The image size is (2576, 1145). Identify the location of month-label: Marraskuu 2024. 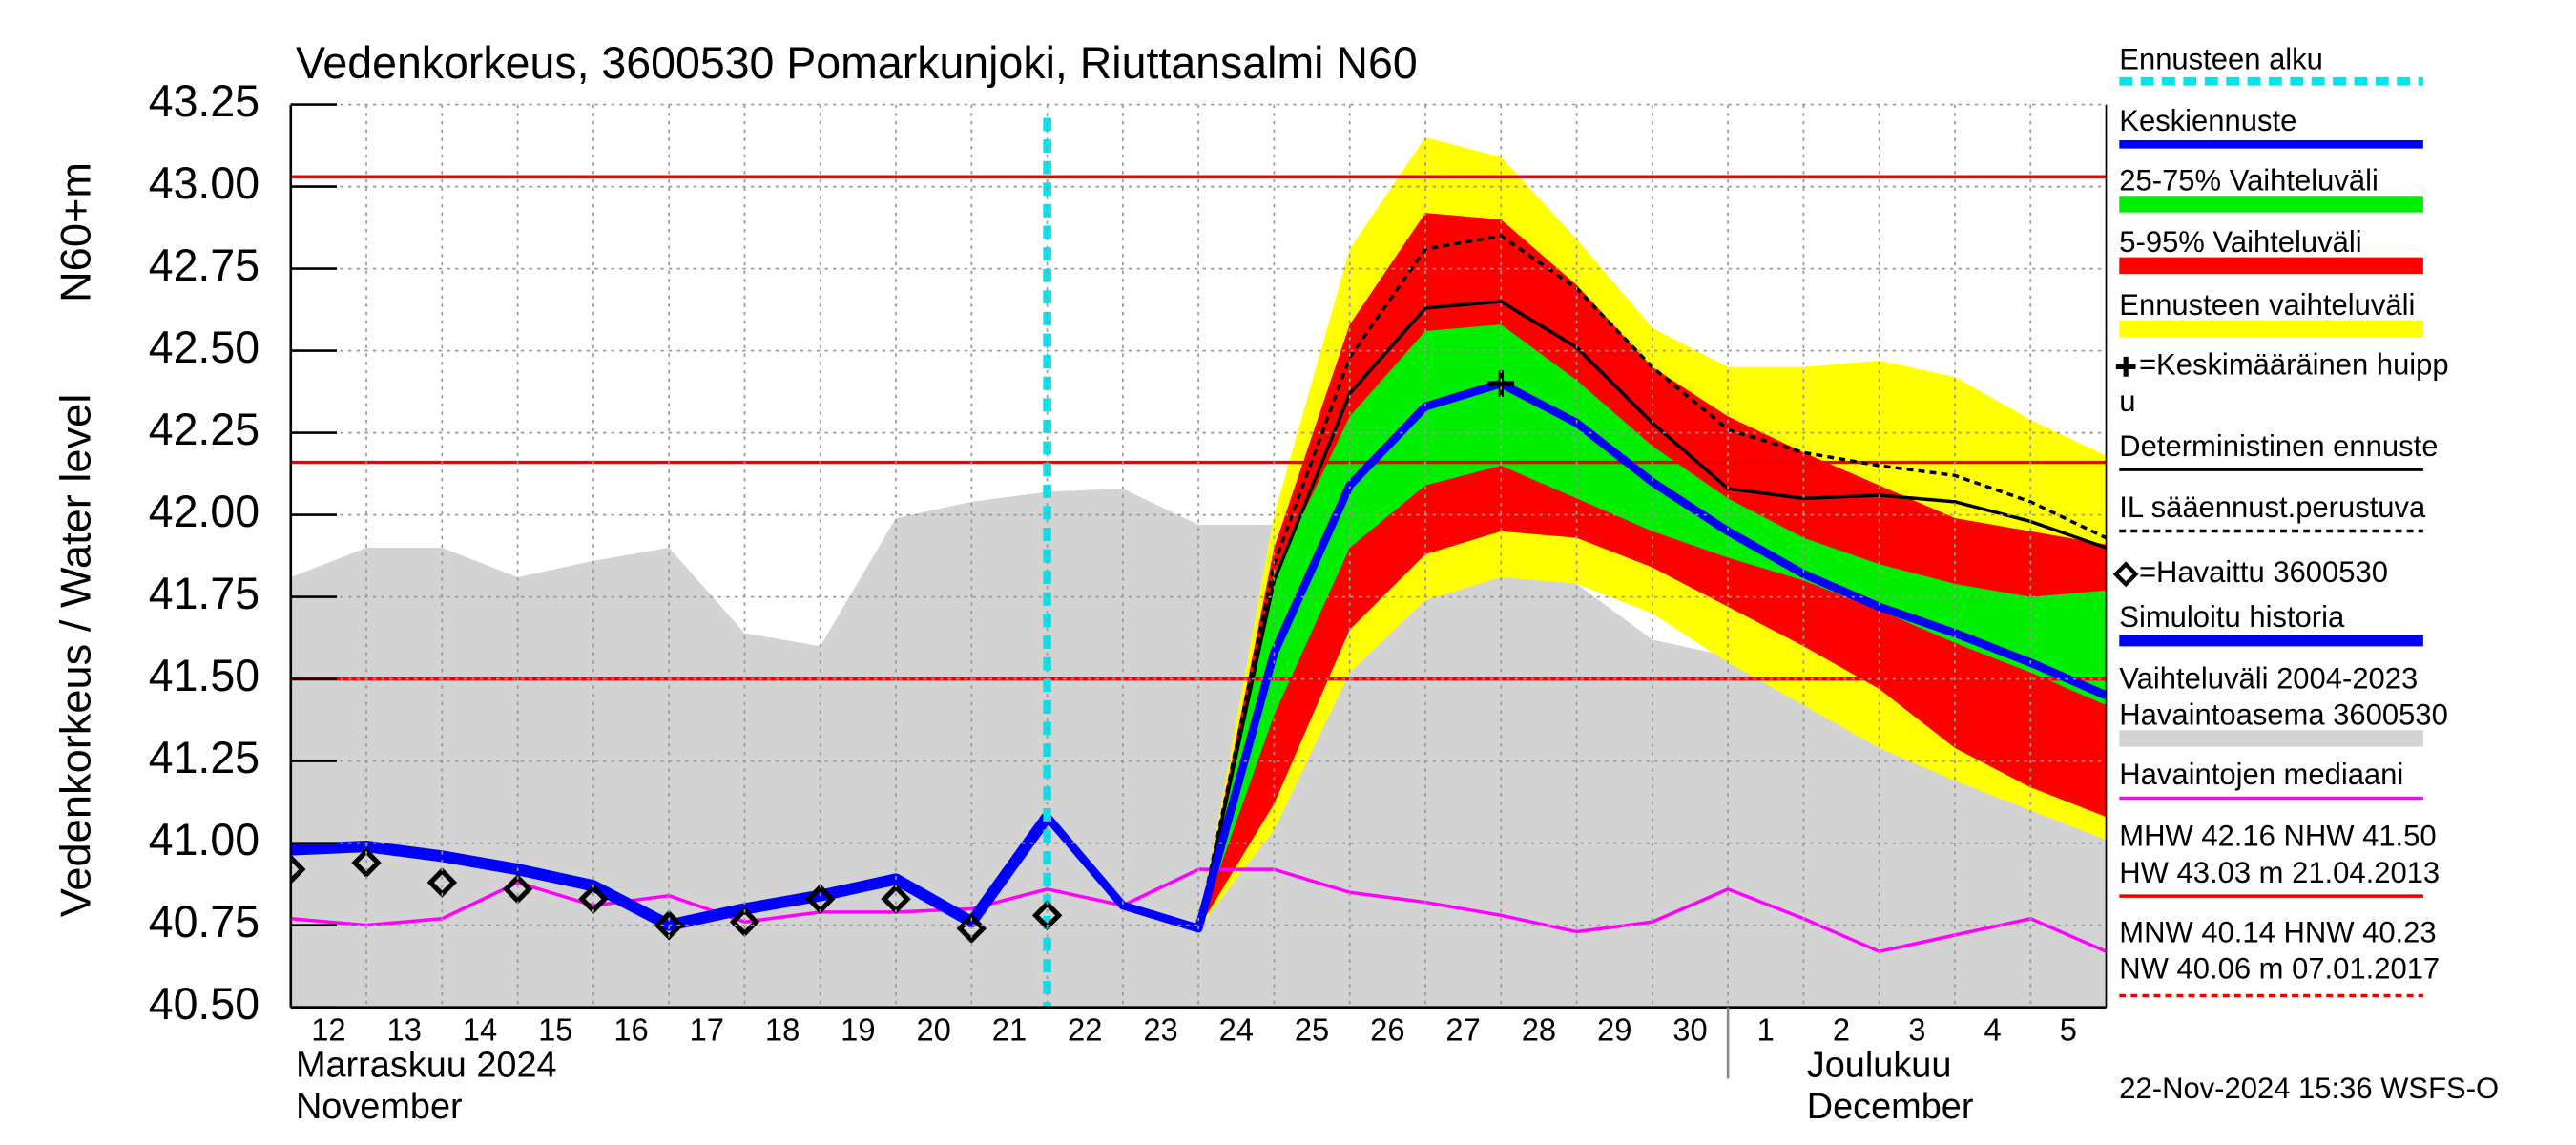
(426, 1065).